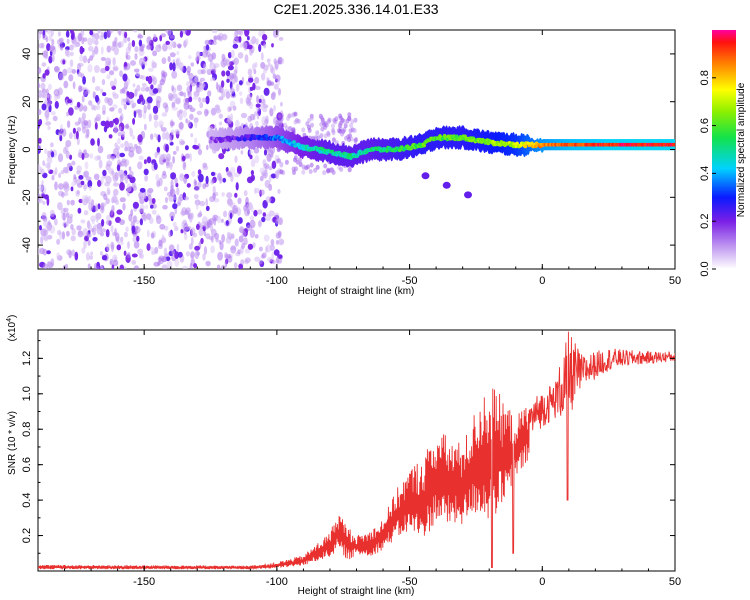  Describe the element at coordinates (356, 591) in the screenshot. I see `snr-xlabel: Height of straight line (km)` at that location.